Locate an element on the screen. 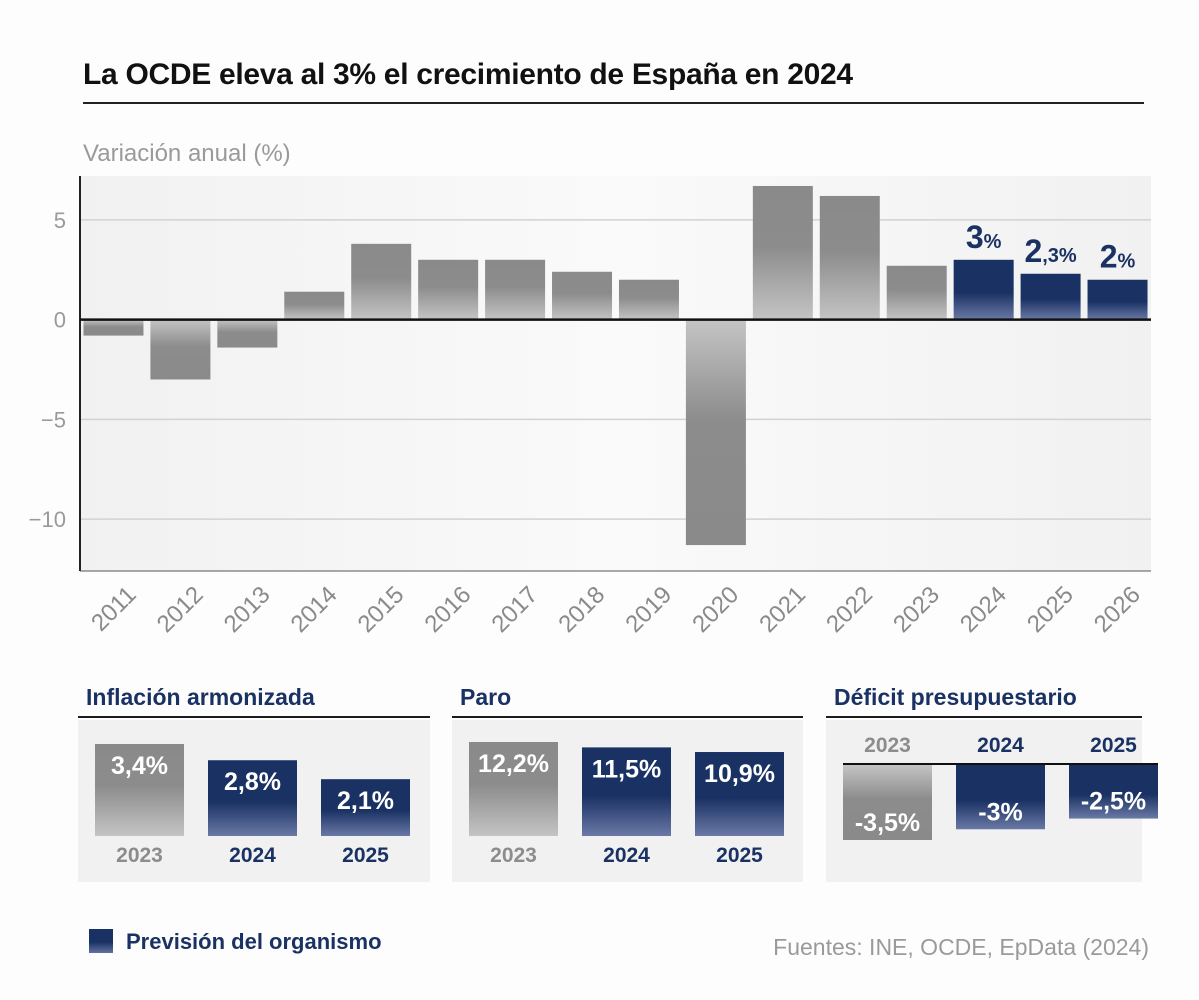 This screenshot has width=1199, height=1000. panel-bar-value: 2,8% is located at coordinates (252, 782).